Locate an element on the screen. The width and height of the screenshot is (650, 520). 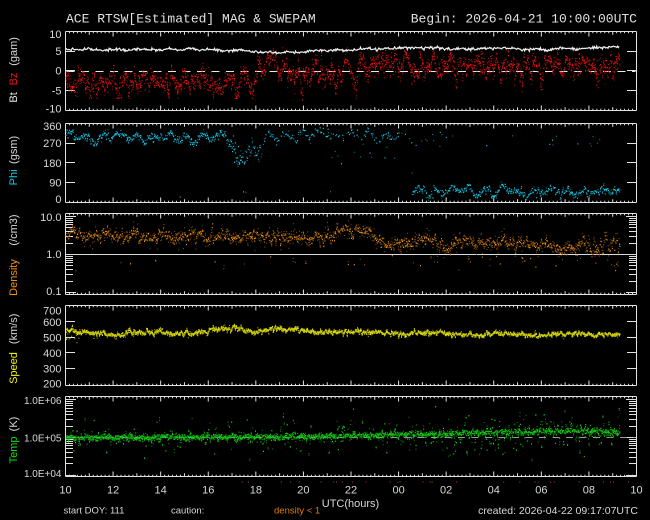
svg-text: 04 is located at coordinates (494, 491).